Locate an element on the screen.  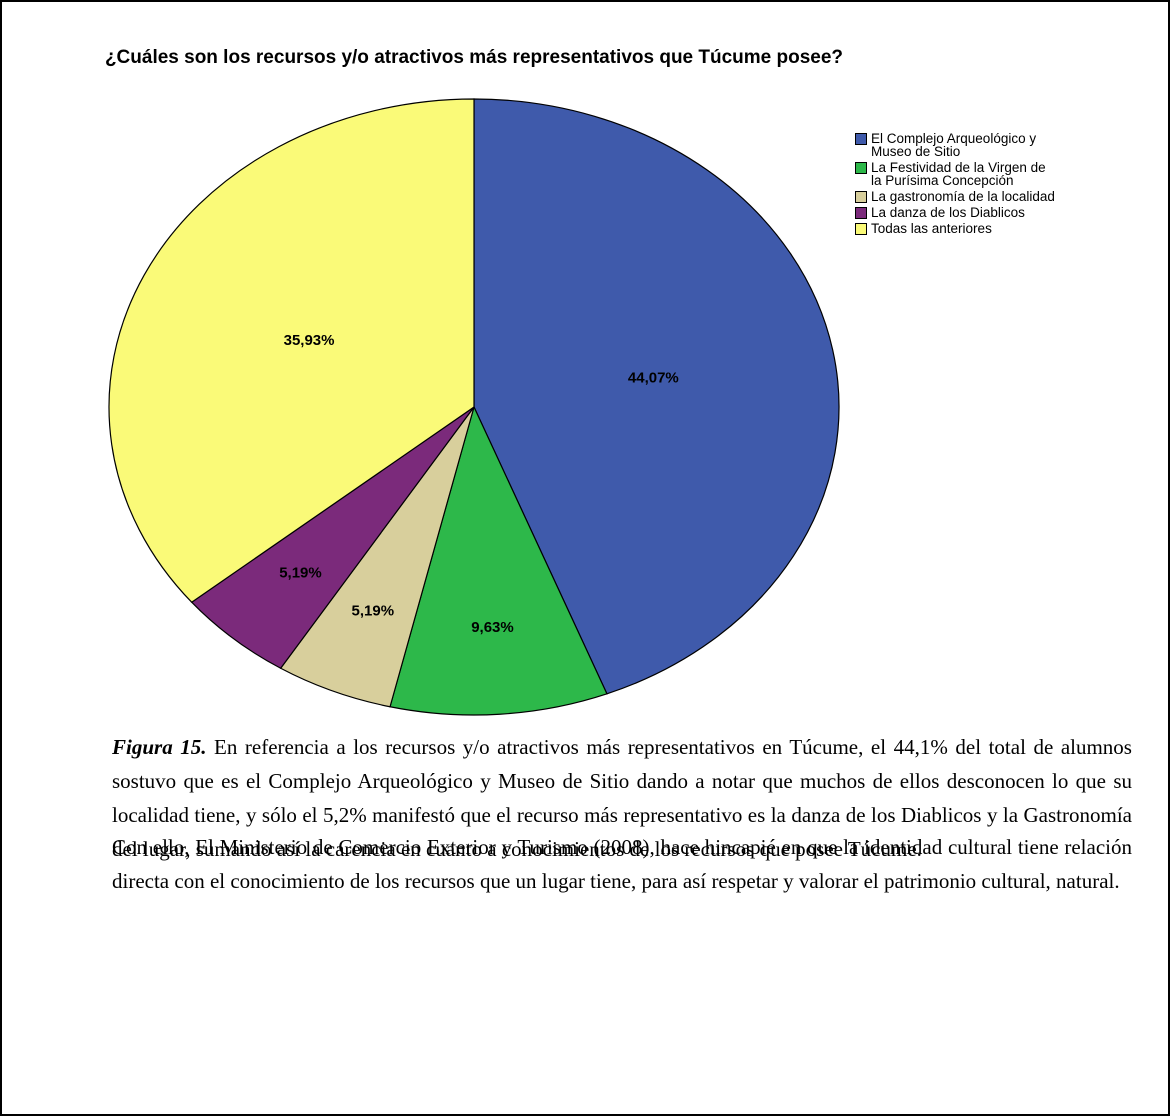
data-label: 9,63% is located at coordinates (492, 627).